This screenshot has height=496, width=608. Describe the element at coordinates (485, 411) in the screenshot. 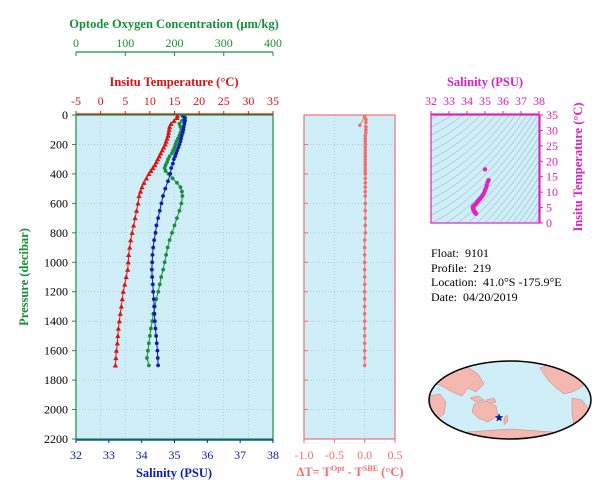

I see `australia-landmass` at that location.